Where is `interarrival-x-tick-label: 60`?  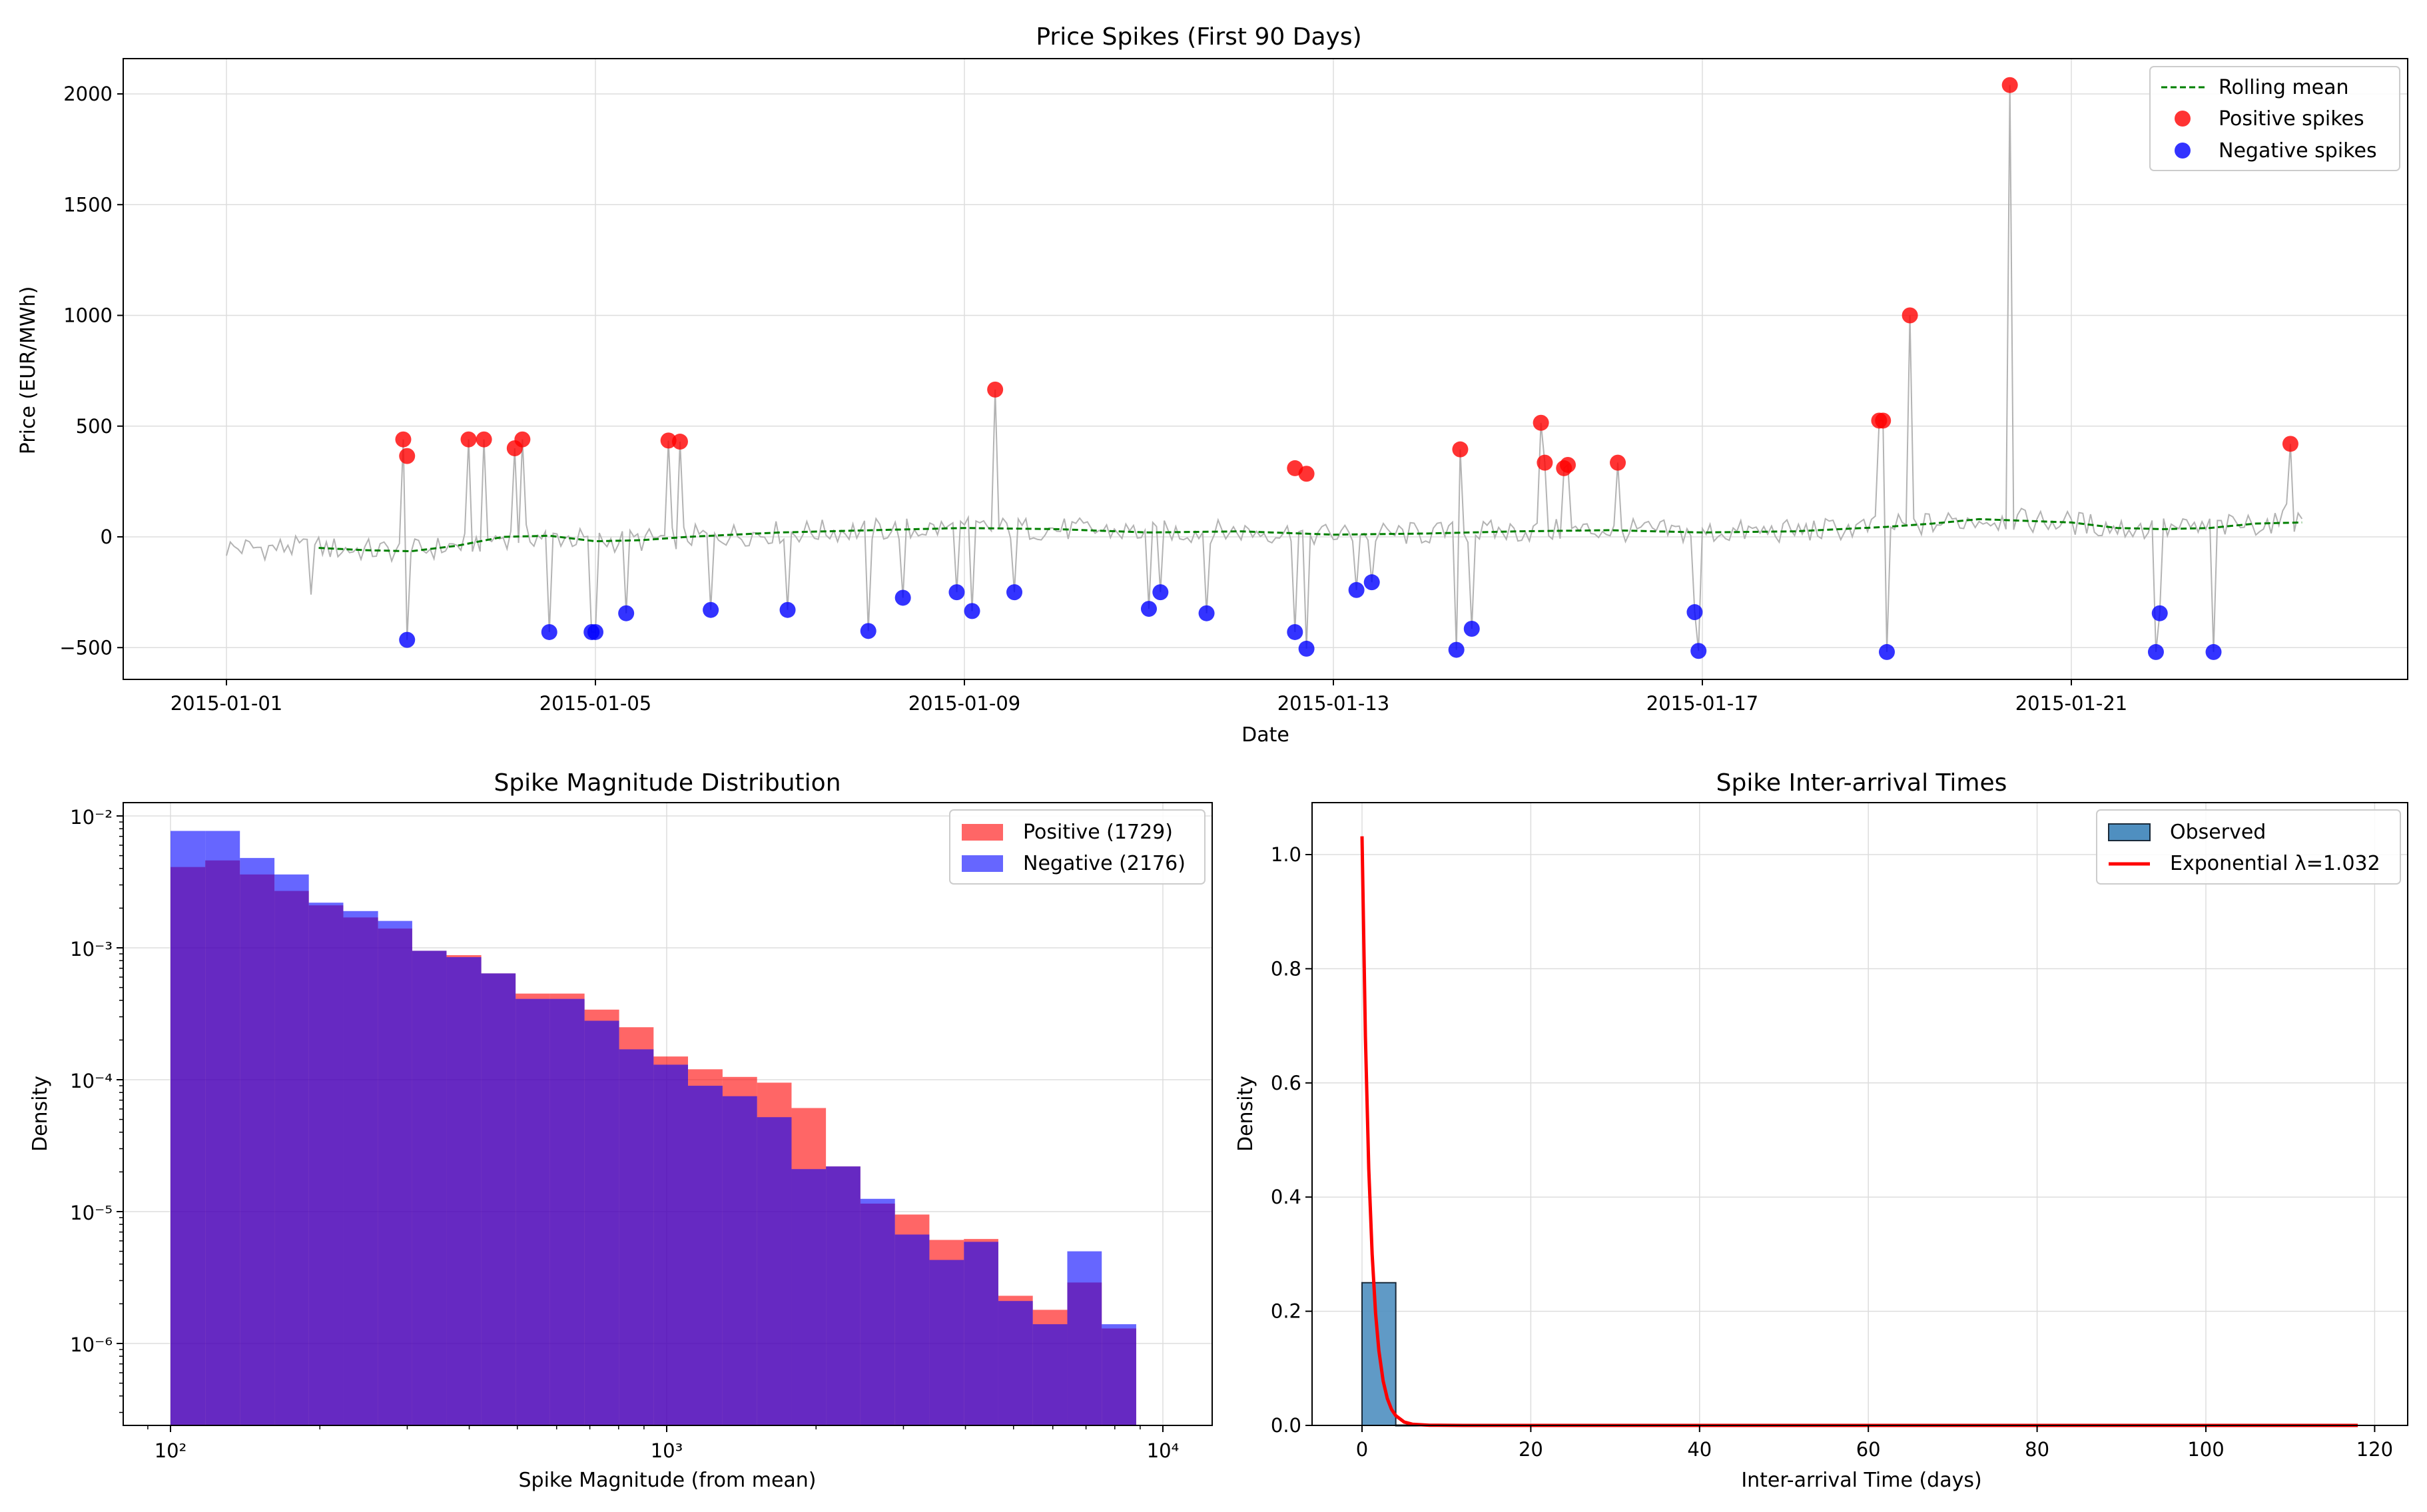
interarrival-x-tick-label: 60 is located at coordinates (1869, 1450).